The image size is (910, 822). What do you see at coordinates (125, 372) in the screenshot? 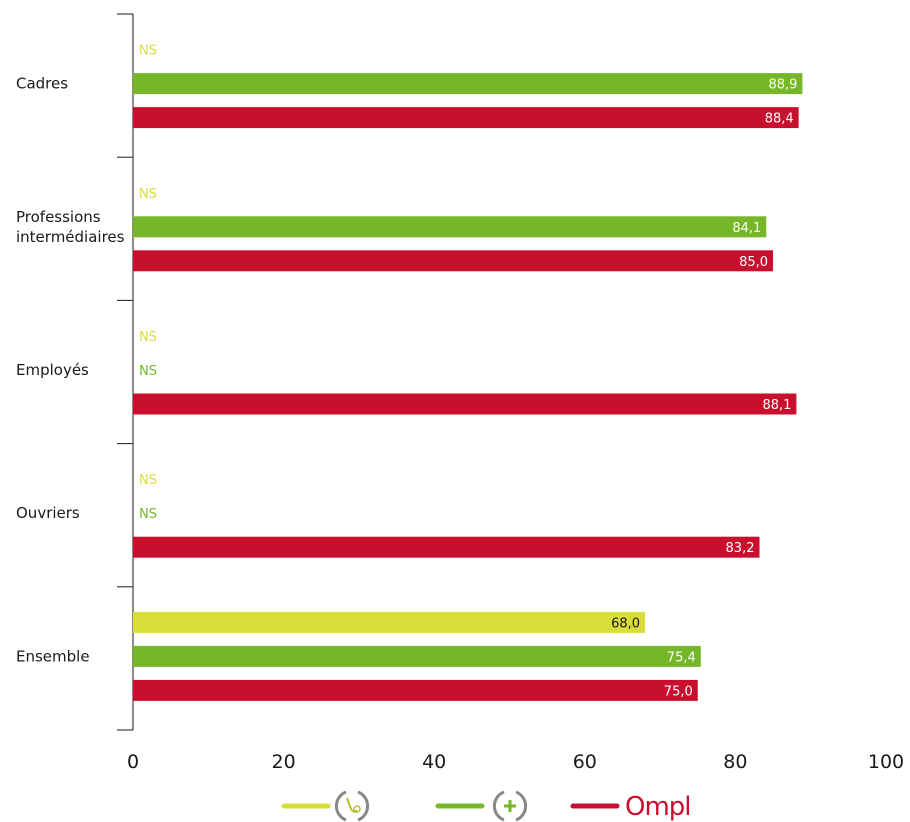
I see `chart-axes` at bounding box center [125, 372].